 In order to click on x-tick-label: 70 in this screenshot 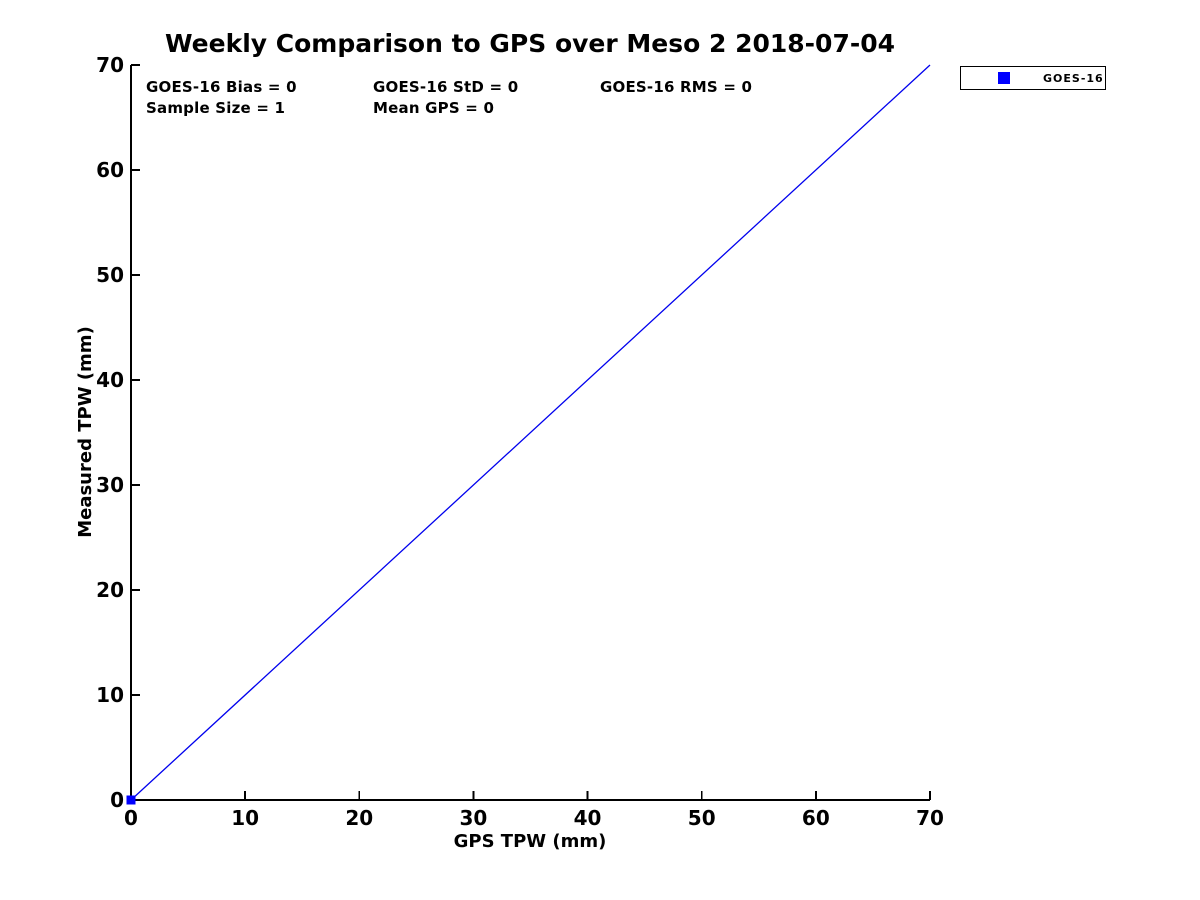, I will do `click(930, 818)`.